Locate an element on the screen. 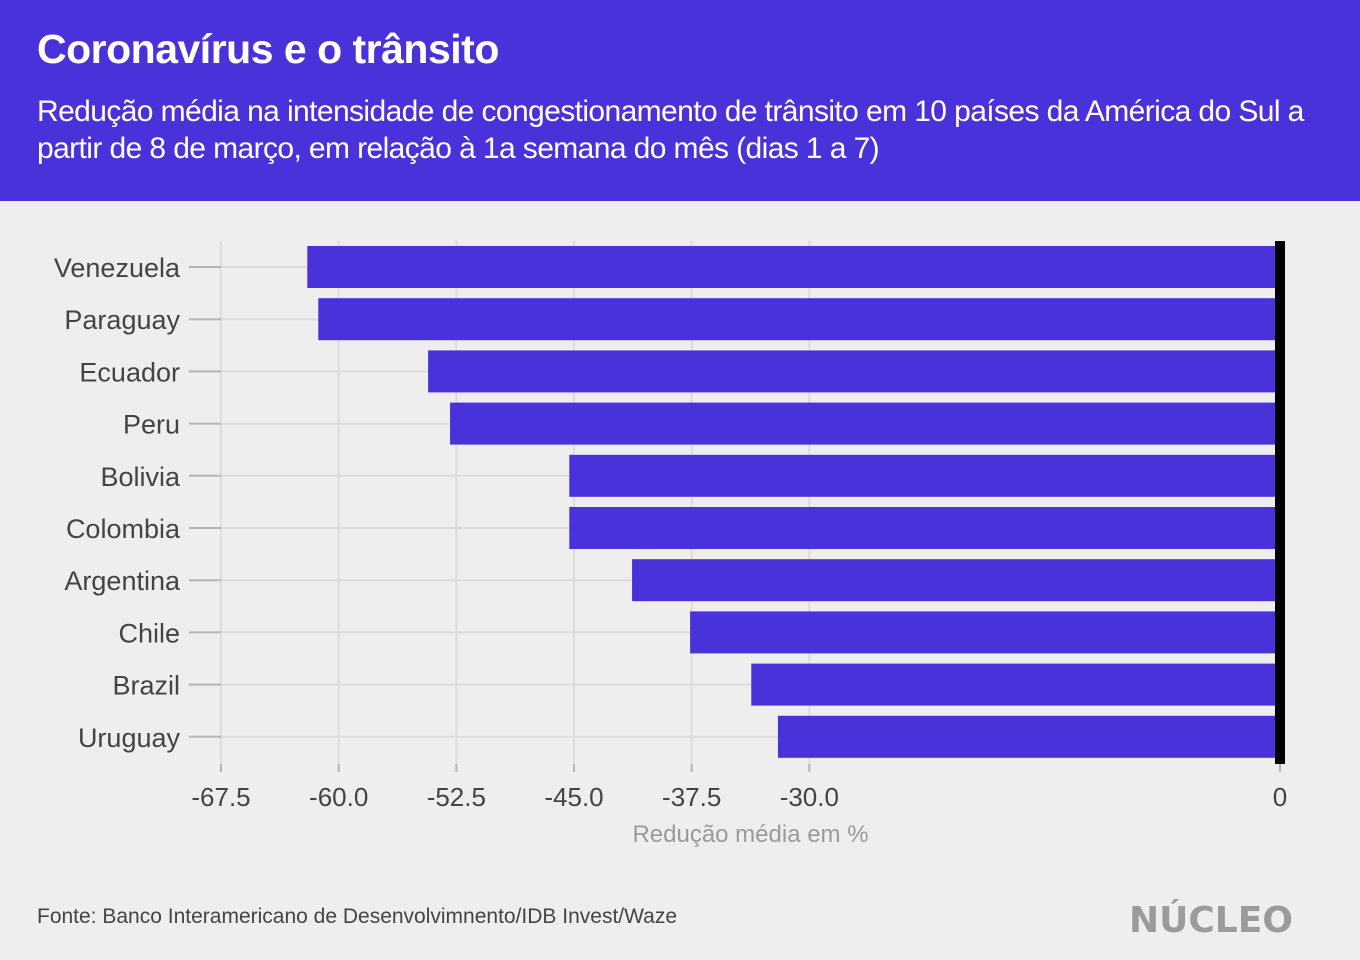  x-tick-label: -67.5 is located at coordinates (220, 797).